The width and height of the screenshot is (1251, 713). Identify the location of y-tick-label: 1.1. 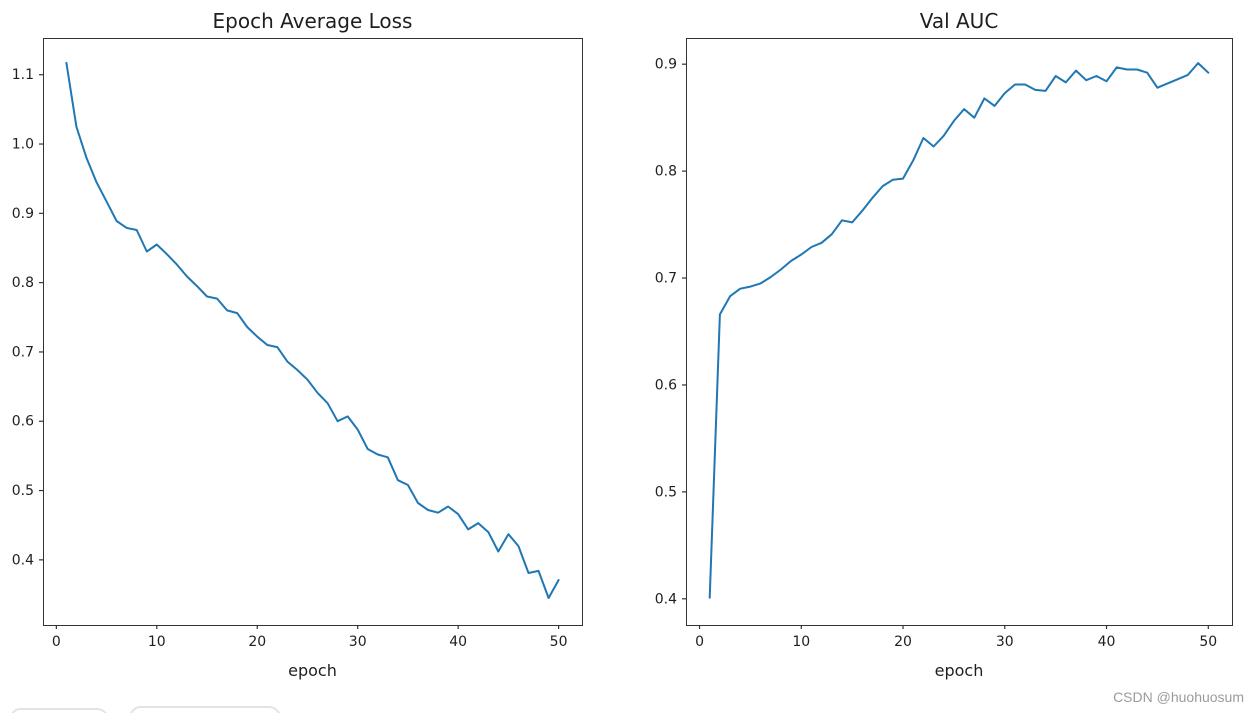
(23, 75).